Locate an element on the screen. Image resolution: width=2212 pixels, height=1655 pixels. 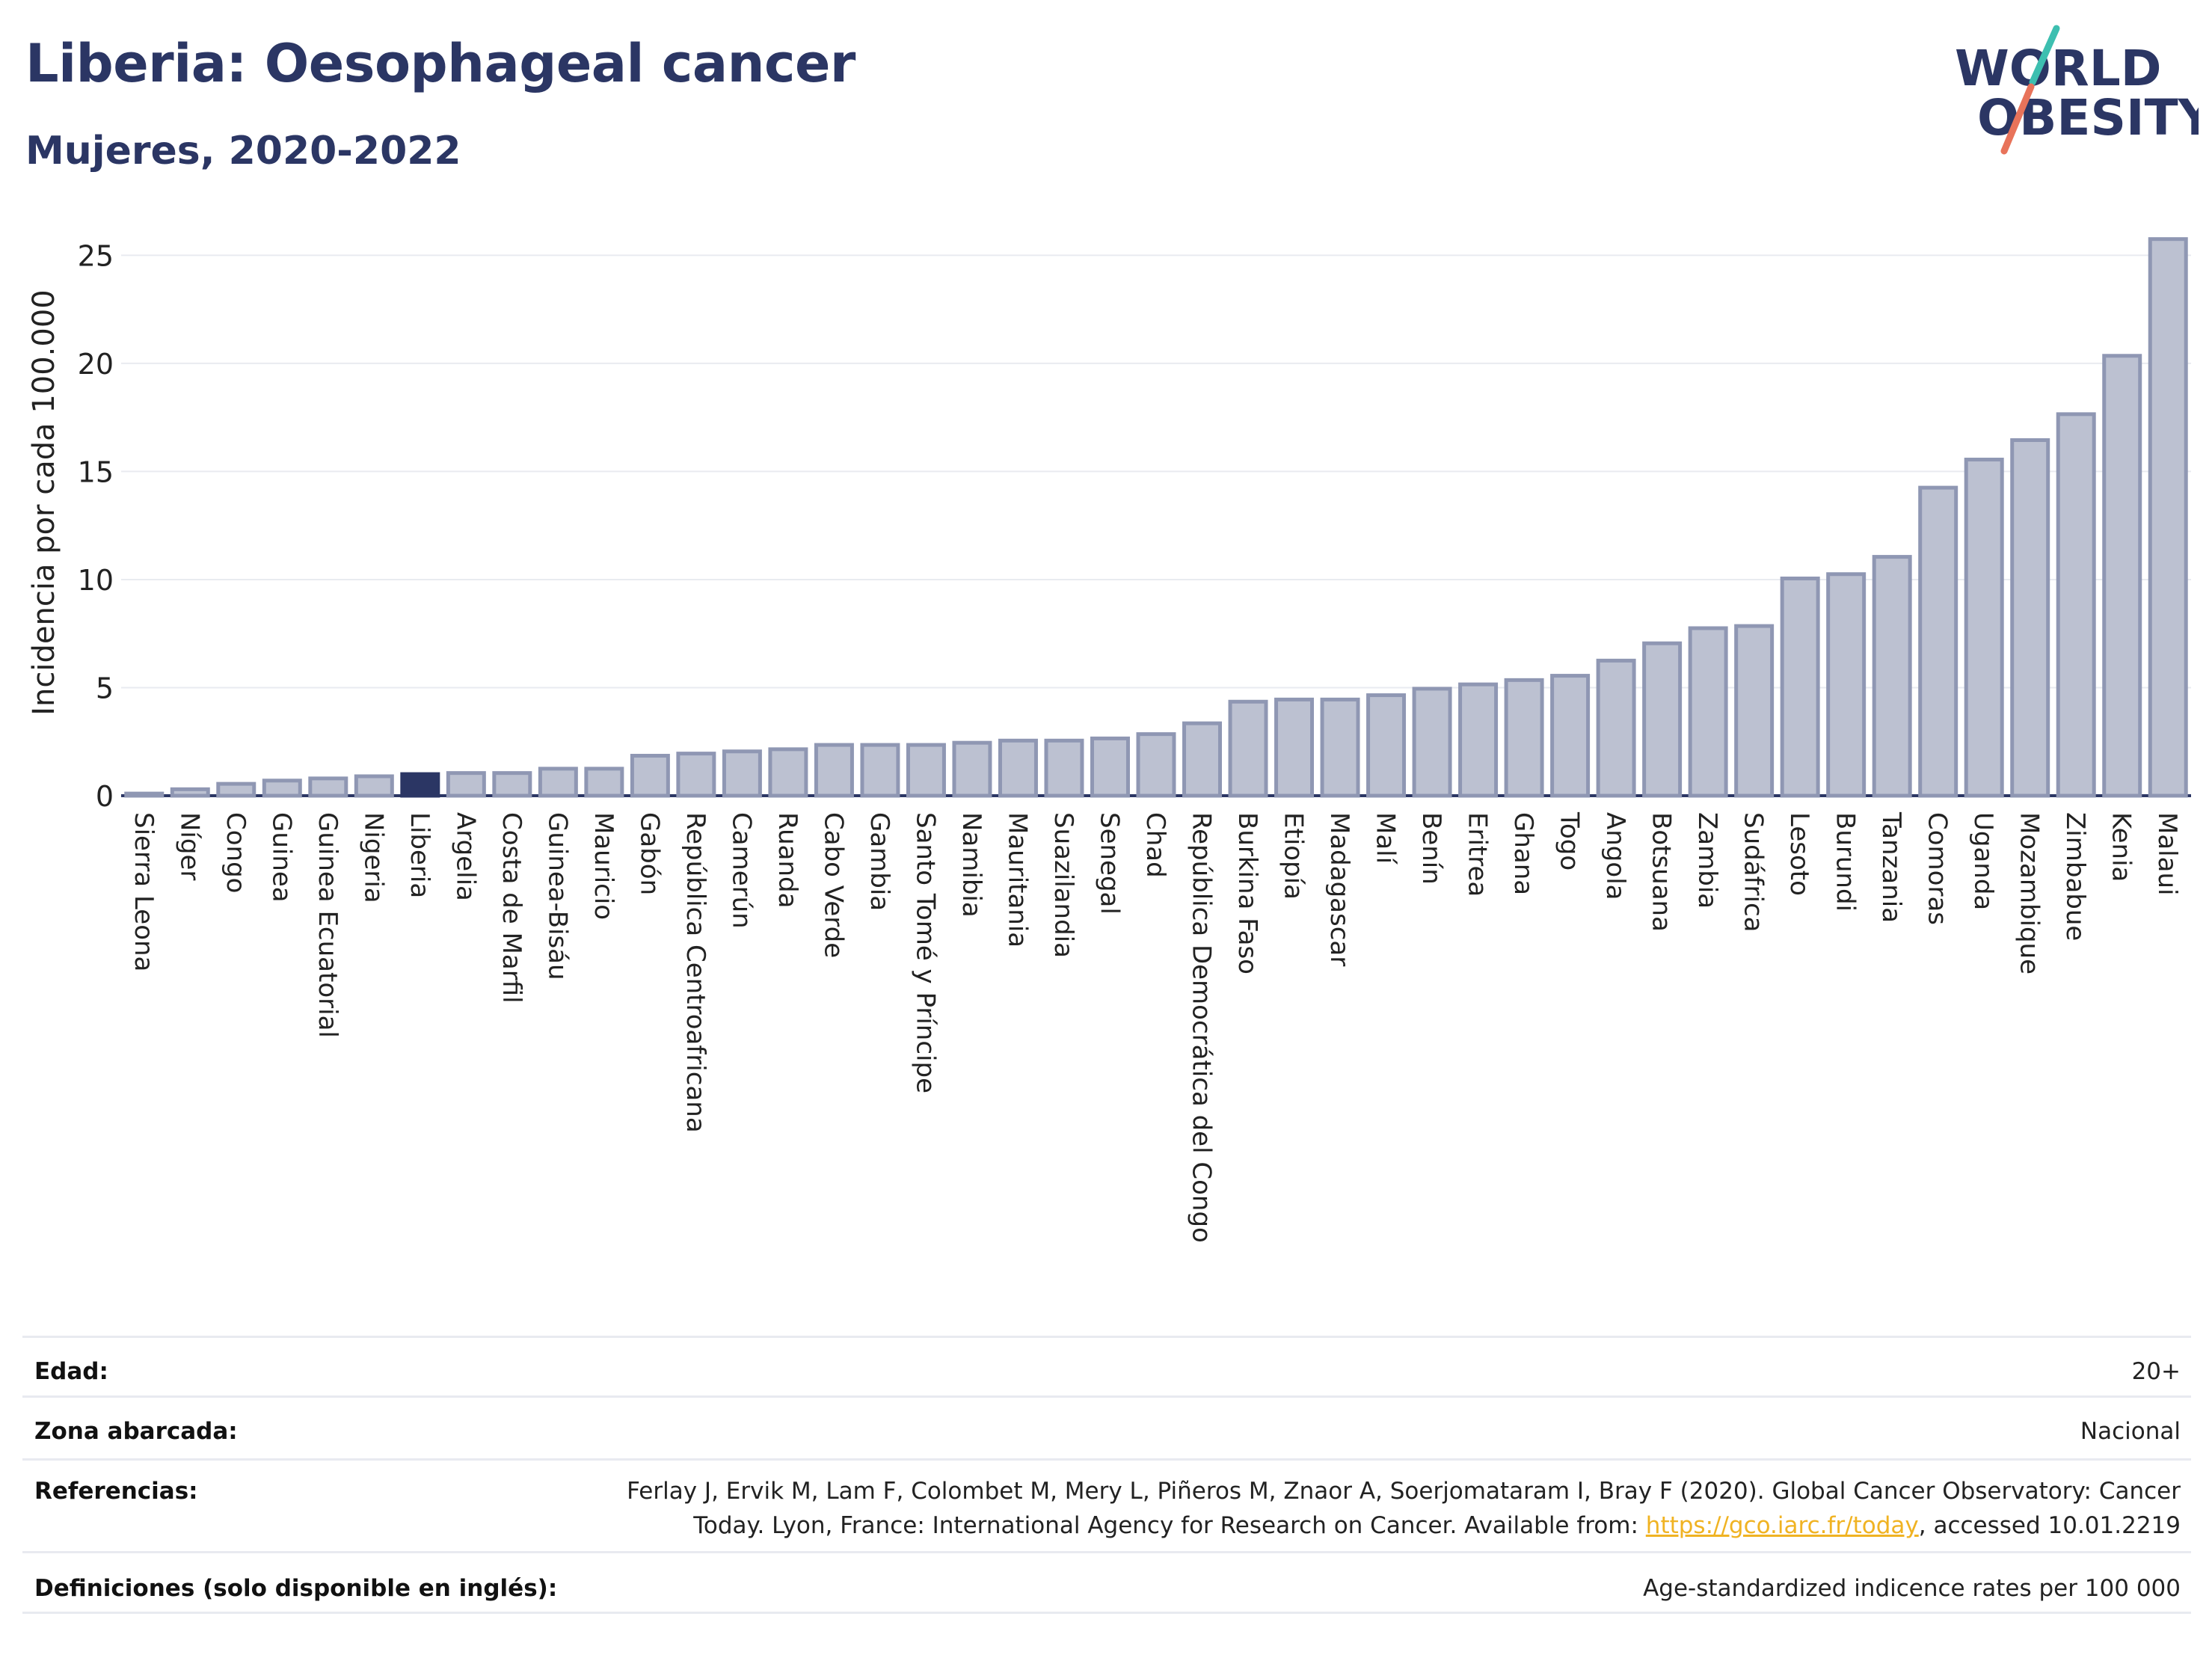
bar-congo is located at coordinates (236, 790).